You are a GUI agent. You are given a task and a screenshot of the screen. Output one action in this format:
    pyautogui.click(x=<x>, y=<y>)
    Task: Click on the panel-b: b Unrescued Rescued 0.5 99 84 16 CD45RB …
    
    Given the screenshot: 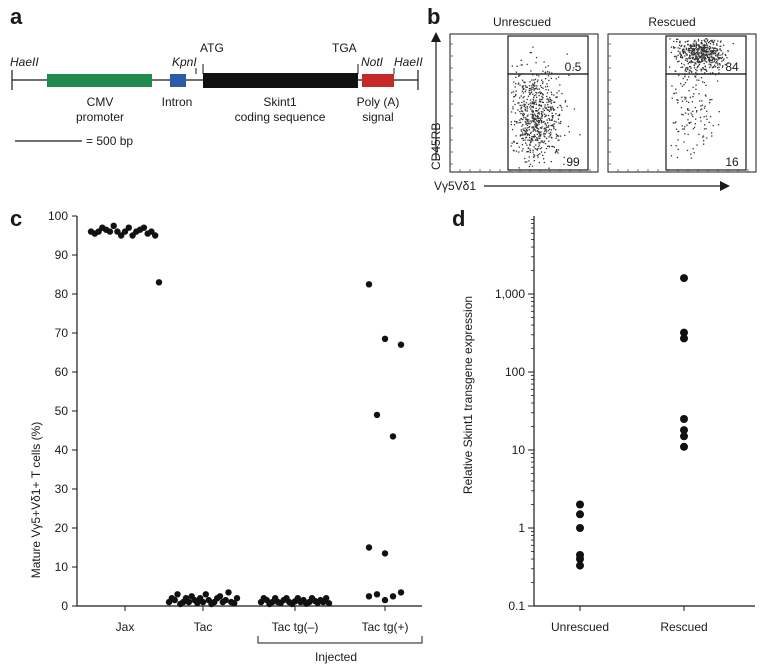 What is the action you would take?
    pyautogui.click(x=592, y=98)
    